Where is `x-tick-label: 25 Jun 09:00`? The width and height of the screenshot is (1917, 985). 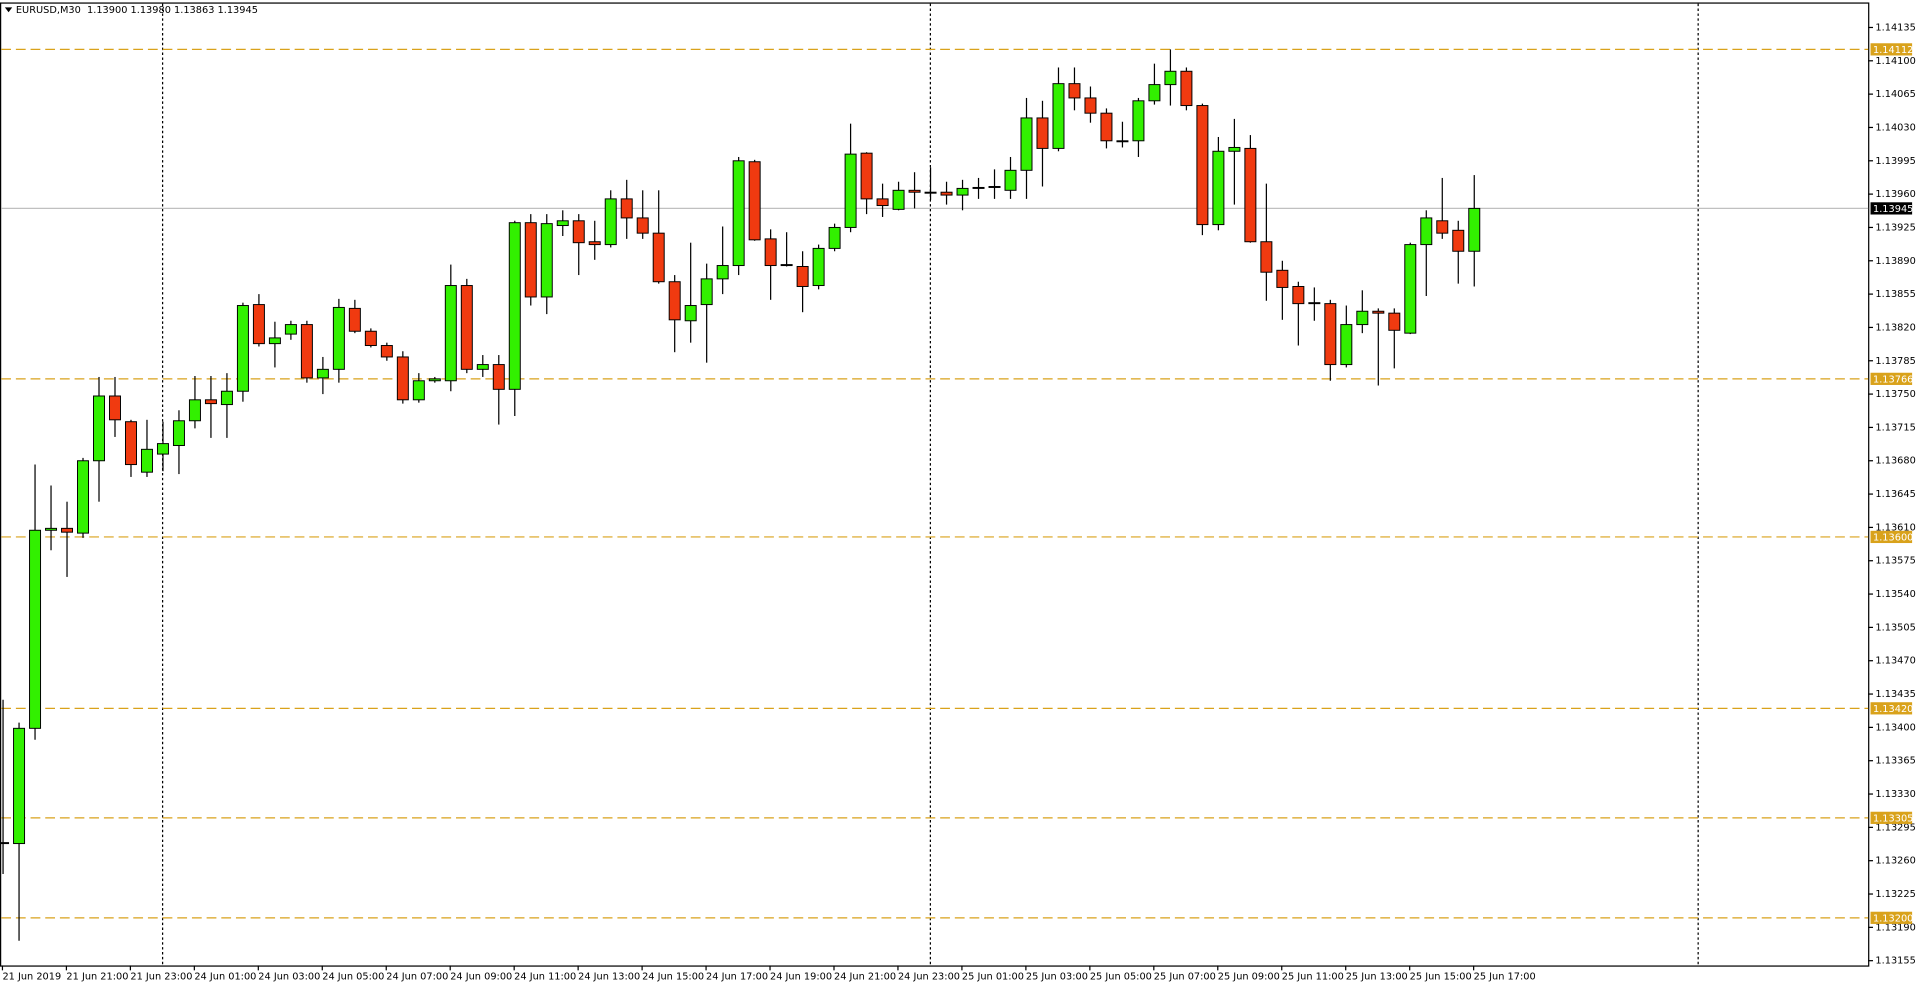
x-tick-label: 25 Jun 09:00 is located at coordinates (1249, 976).